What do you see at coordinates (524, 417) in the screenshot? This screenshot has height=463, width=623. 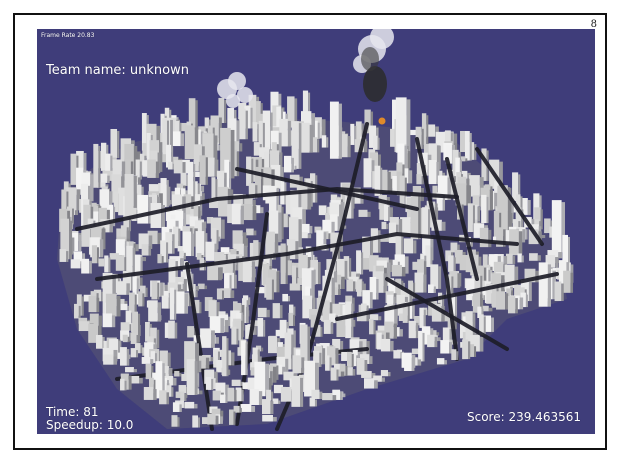 I see `score-readout: Score: 239.463561` at bounding box center [524, 417].